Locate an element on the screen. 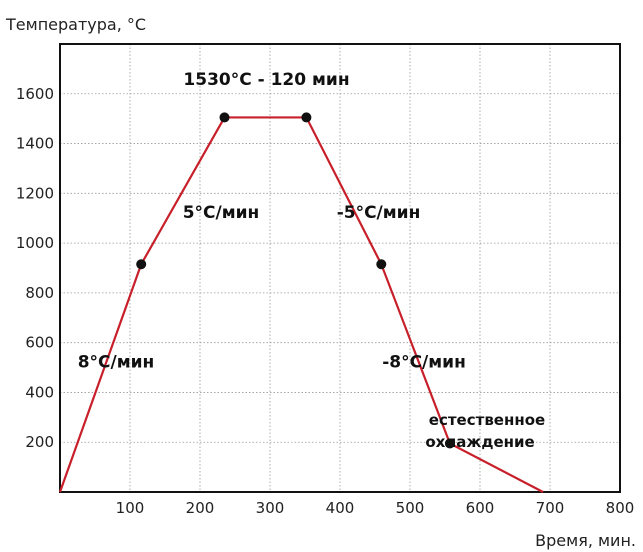  y-tick-label: 600 is located at coordinates (39, 343).